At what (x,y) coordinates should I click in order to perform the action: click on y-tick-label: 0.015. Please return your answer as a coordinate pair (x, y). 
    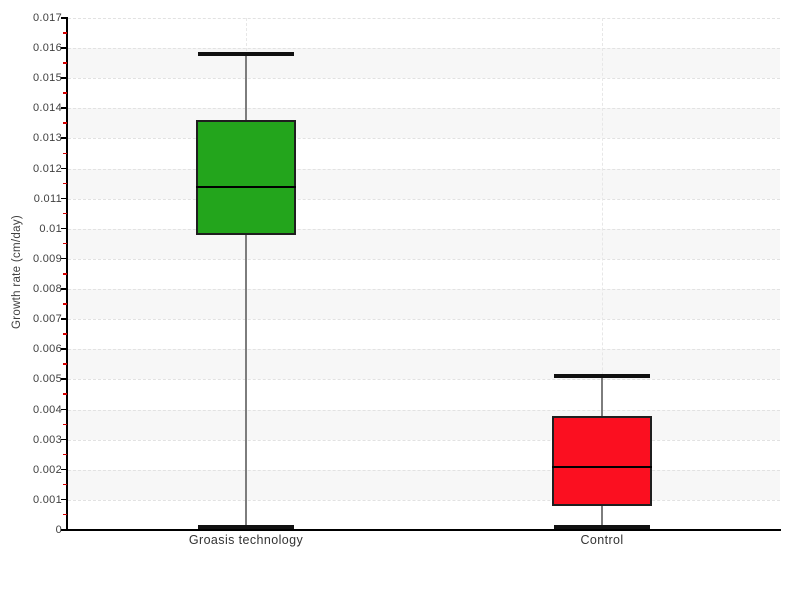
    Looking at the image, I should click on (47, 78).